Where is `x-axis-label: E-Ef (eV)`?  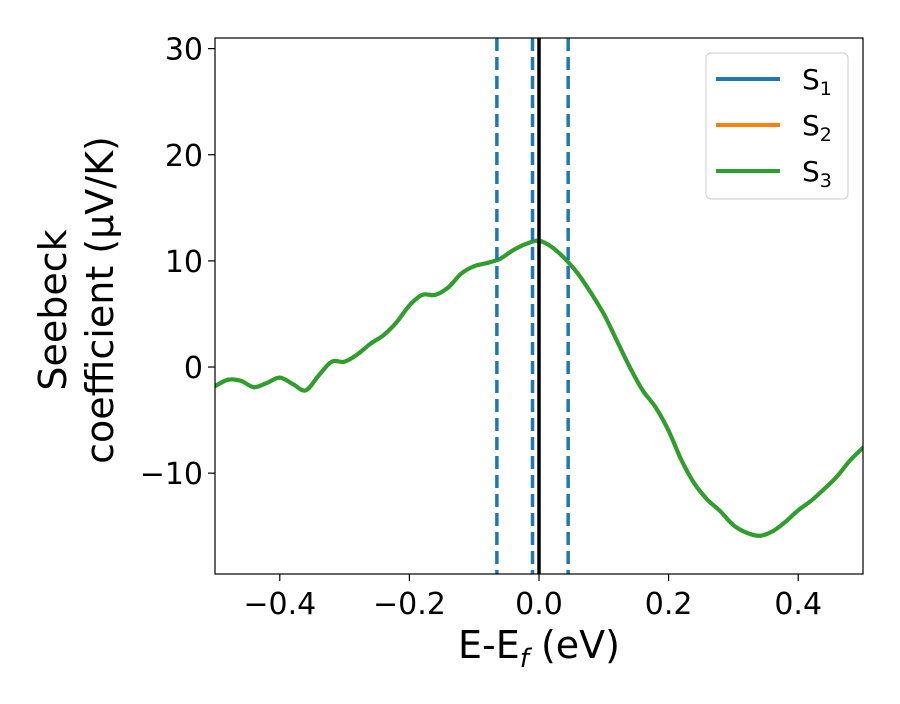 x-axis-label: E-Ef (eV) is located at coordinates (539, 648).